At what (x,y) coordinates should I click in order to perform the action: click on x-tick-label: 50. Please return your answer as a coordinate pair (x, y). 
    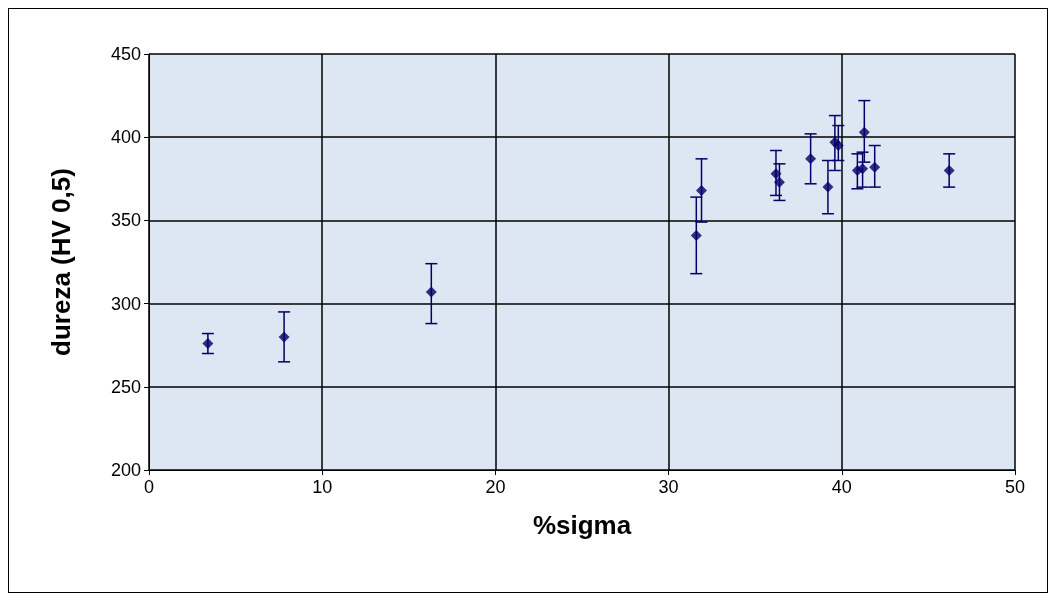
    Looking at the image, I should click on (1015, 487).